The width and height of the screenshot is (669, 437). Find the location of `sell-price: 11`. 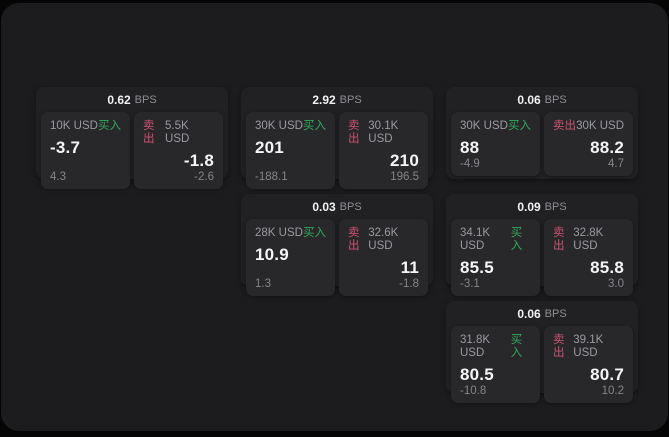

sell-price: 11 is located at coordinates (409, 267).